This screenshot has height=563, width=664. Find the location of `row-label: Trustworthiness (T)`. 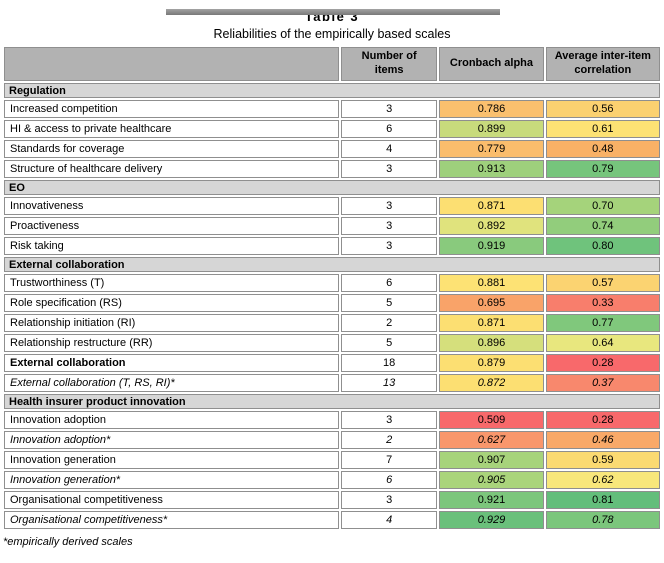

row-label: Trustworthiness (T) is located at coordinates (172, 283).